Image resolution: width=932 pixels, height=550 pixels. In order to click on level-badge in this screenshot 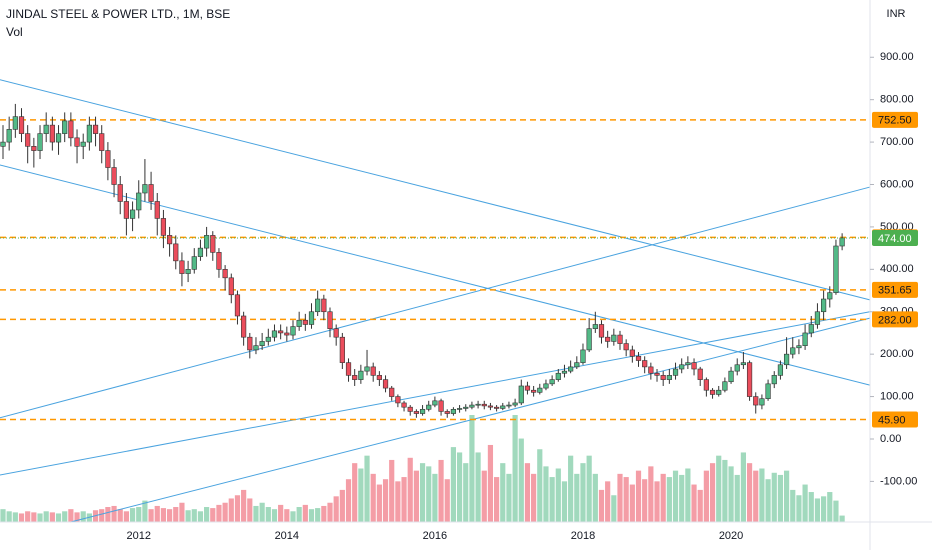, I will do `click(895, 419)`.